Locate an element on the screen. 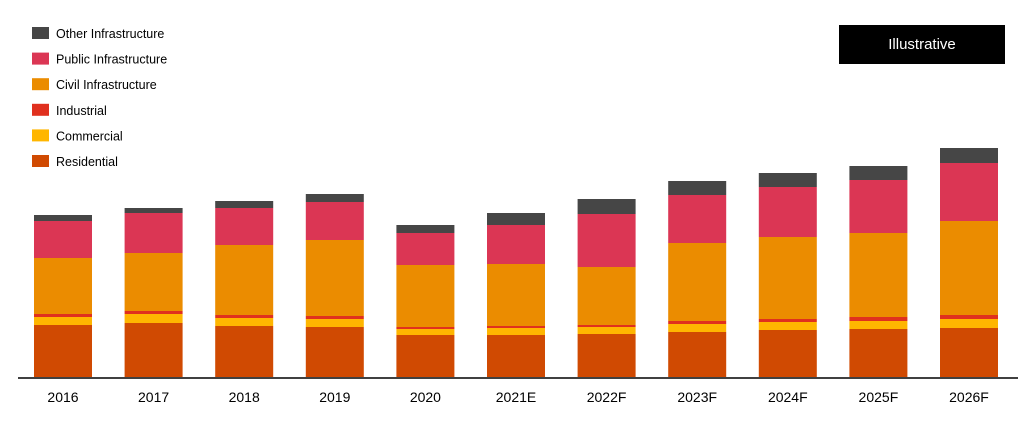 The height and width of the screenshot is (423, 1028). bar-2025f-public-infrastructure is located at coordinates (878, 206).